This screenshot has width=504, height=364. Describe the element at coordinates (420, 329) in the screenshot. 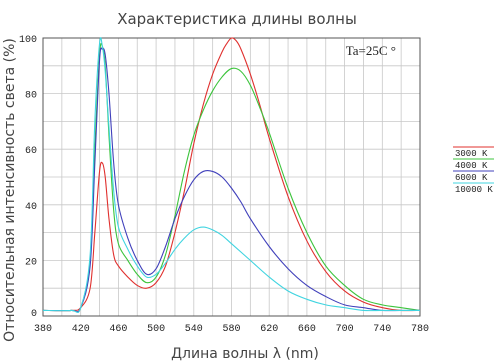

I see `x-tick-label: 780` at that location.